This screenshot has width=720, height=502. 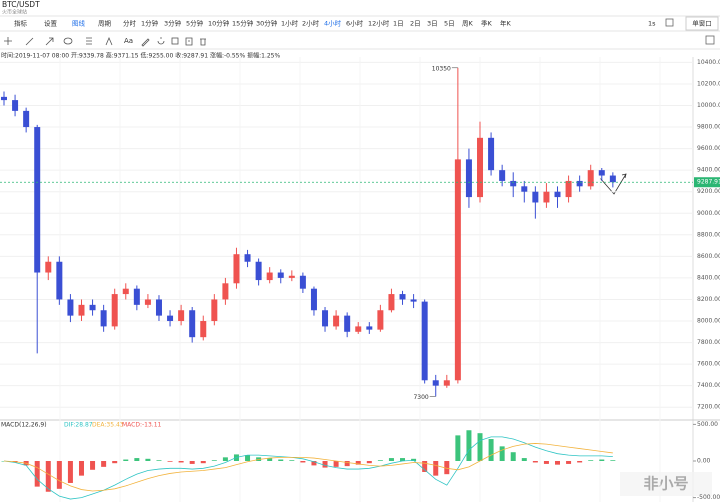 I want to click on window-label: 单窗口, so click(x=702, y=23).